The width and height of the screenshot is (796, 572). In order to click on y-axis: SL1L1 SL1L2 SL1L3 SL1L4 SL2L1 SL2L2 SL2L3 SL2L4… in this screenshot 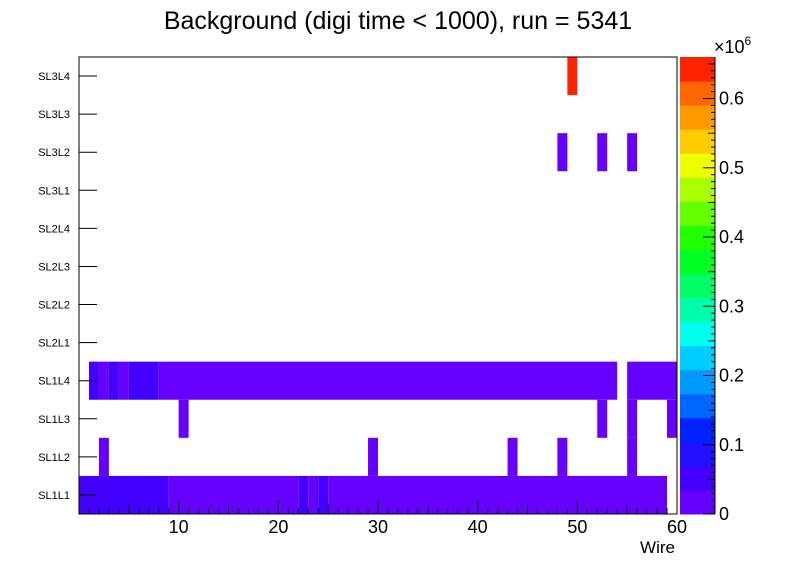, I will do `click(67, 286)`.